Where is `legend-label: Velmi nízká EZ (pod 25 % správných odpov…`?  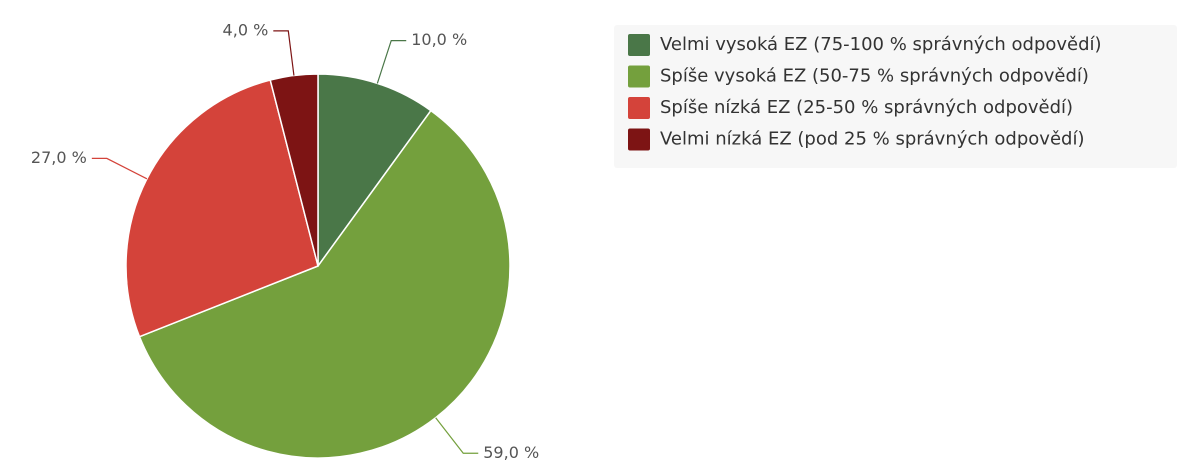
legend-label: Velmi nízká EZ (pod 25 % správných odpov… is located at coordinates (872, 139).